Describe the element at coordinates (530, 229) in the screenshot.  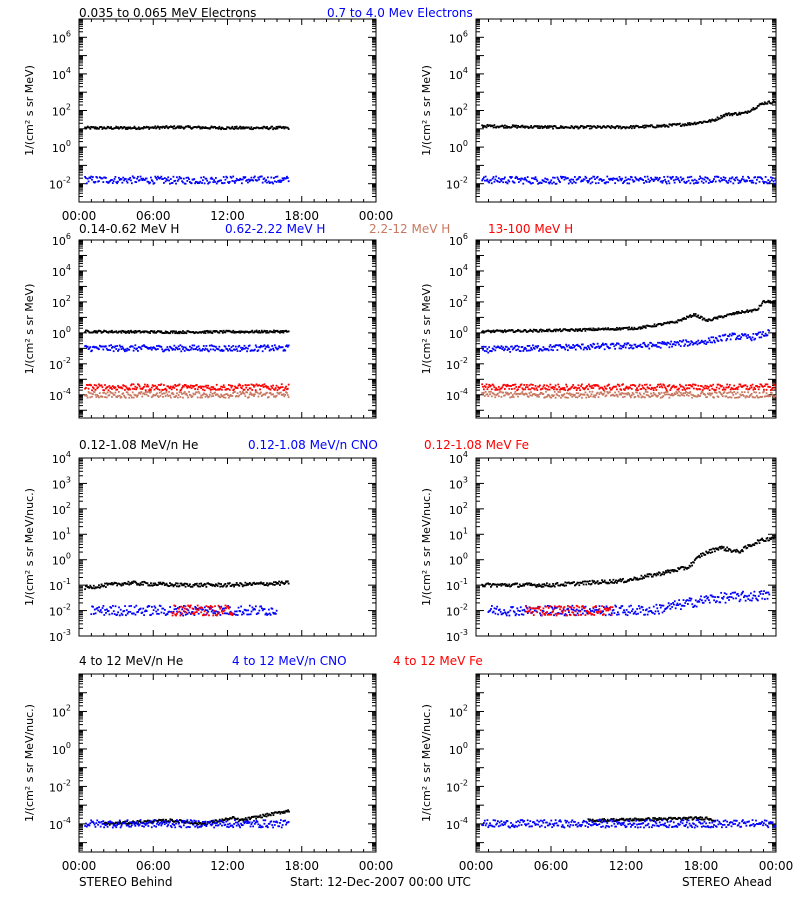
I see `chart-title-red: 13-100 MeV H` at that location.